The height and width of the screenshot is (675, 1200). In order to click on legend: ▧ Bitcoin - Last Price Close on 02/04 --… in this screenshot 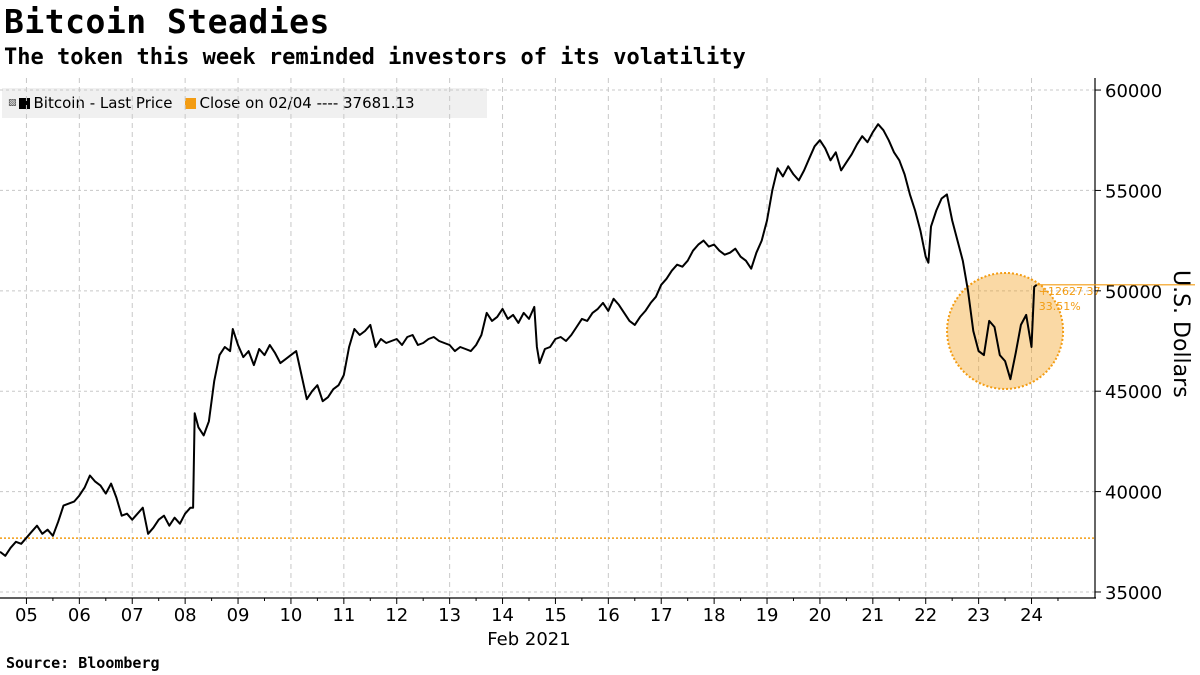, I will do `click(244, 103)`.